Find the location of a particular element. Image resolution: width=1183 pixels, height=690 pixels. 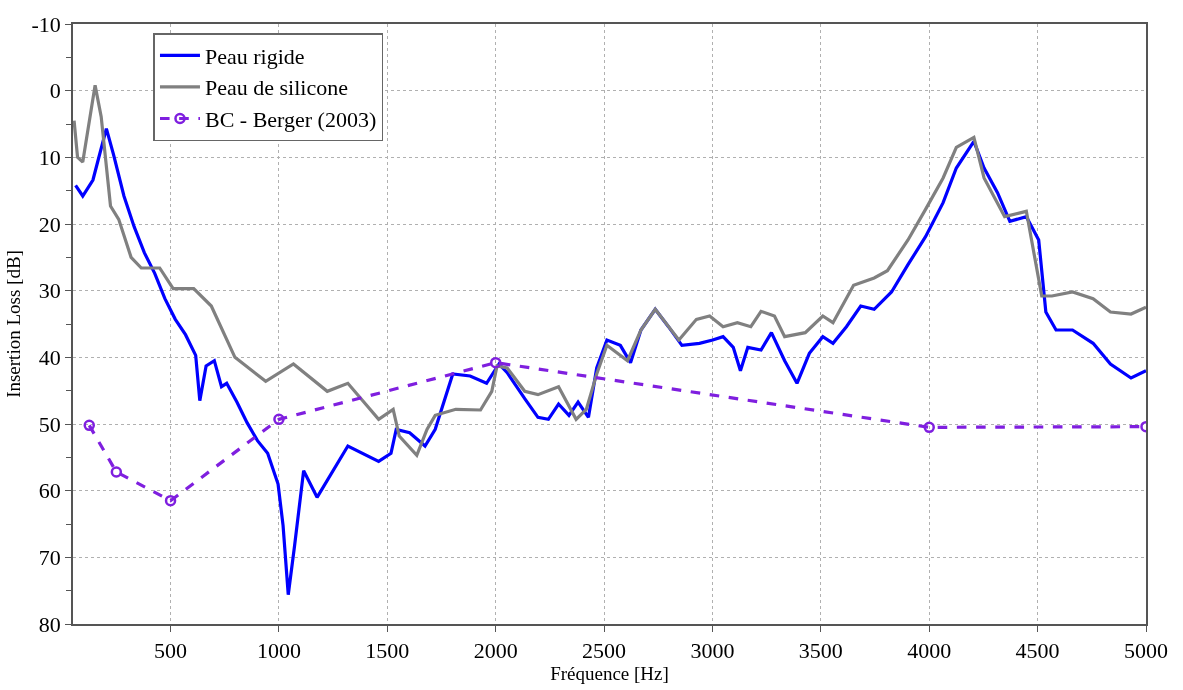

y-tick-label: 30 is located at coordinates (49, 291).